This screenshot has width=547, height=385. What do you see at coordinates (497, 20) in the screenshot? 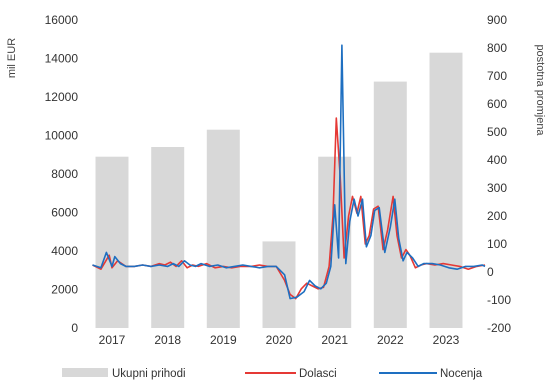
I see `right-tick-label: 900` at bounding box center [497, 20].